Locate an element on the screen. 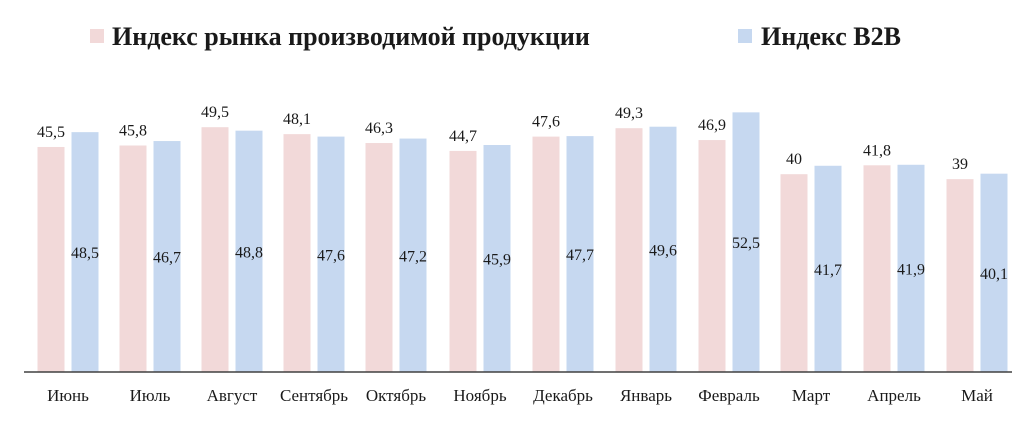  value-label-series2-11: 41,9 is located at coordinates (911, 269).